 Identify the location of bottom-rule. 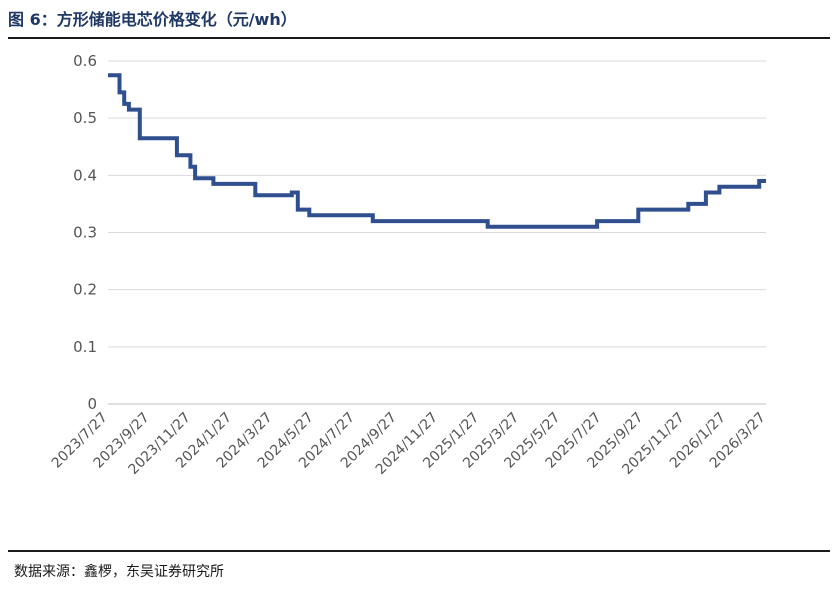
(419, 551).